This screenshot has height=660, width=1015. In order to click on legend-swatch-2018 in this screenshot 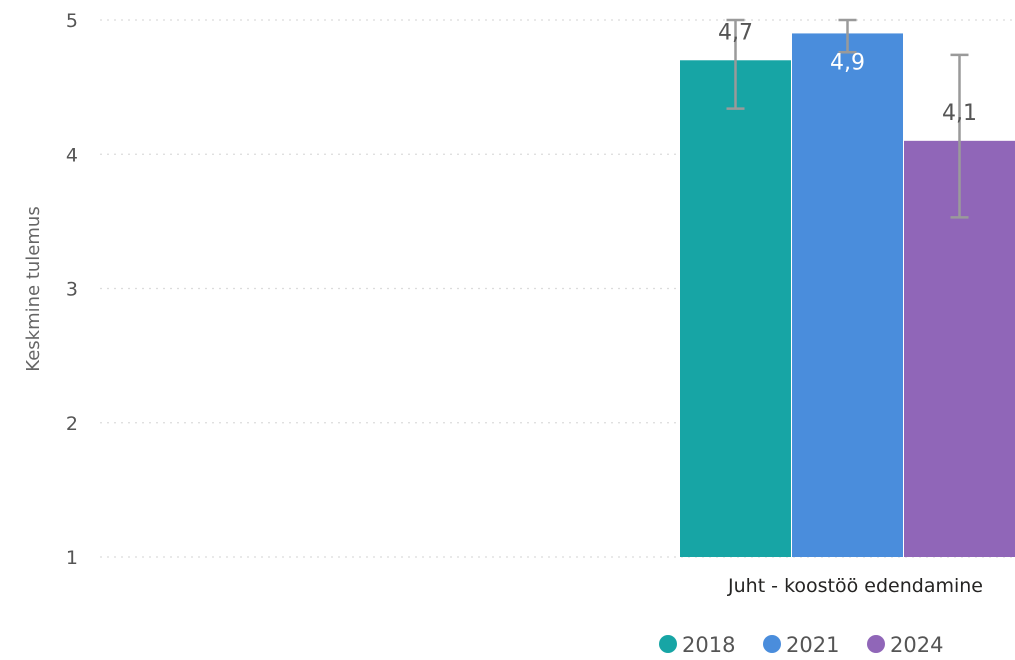, I will do `click(668, 644)`.